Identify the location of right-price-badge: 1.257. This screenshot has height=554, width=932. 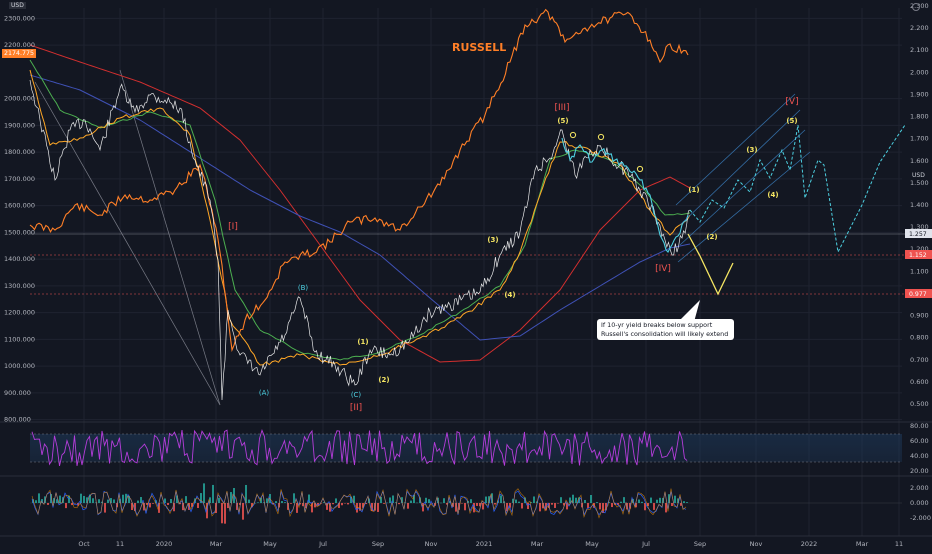
(918, 234).